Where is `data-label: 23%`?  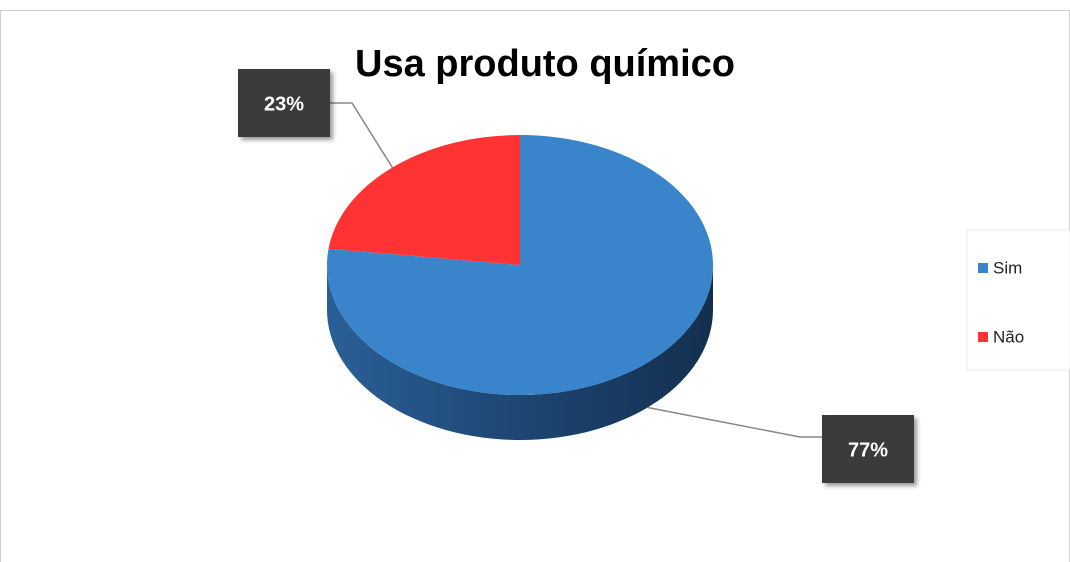
data-label: 23% is located at coordinates (284, 104).